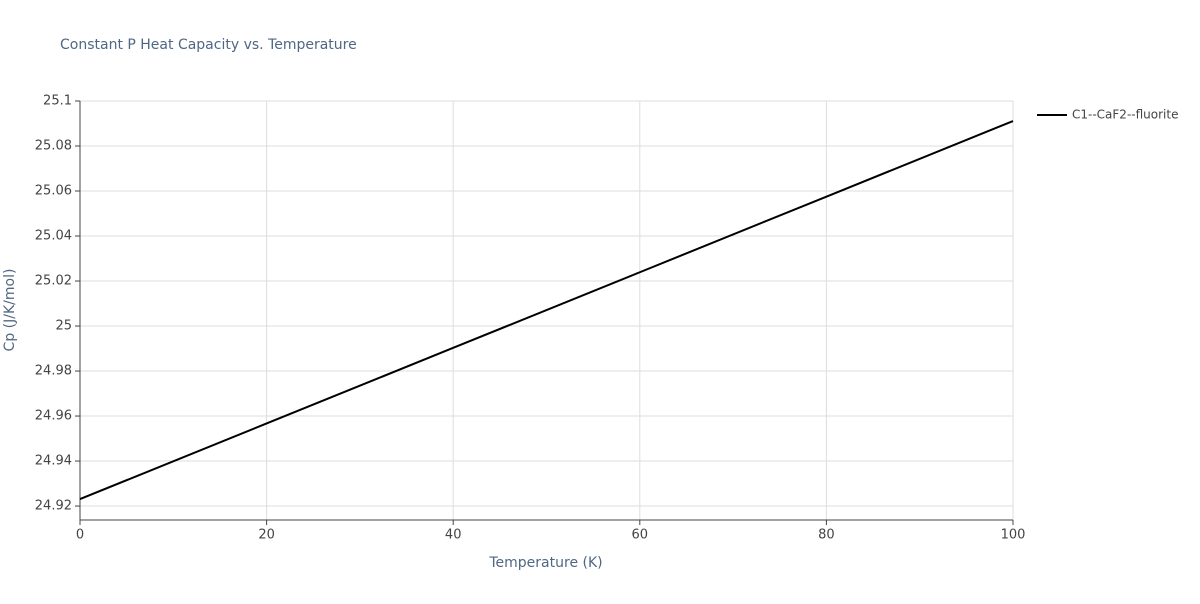  What do you see at coordinates (53, 461) in the screenshot?
I see `y-tick-label: 24.94` at bounding box center [53, 461].